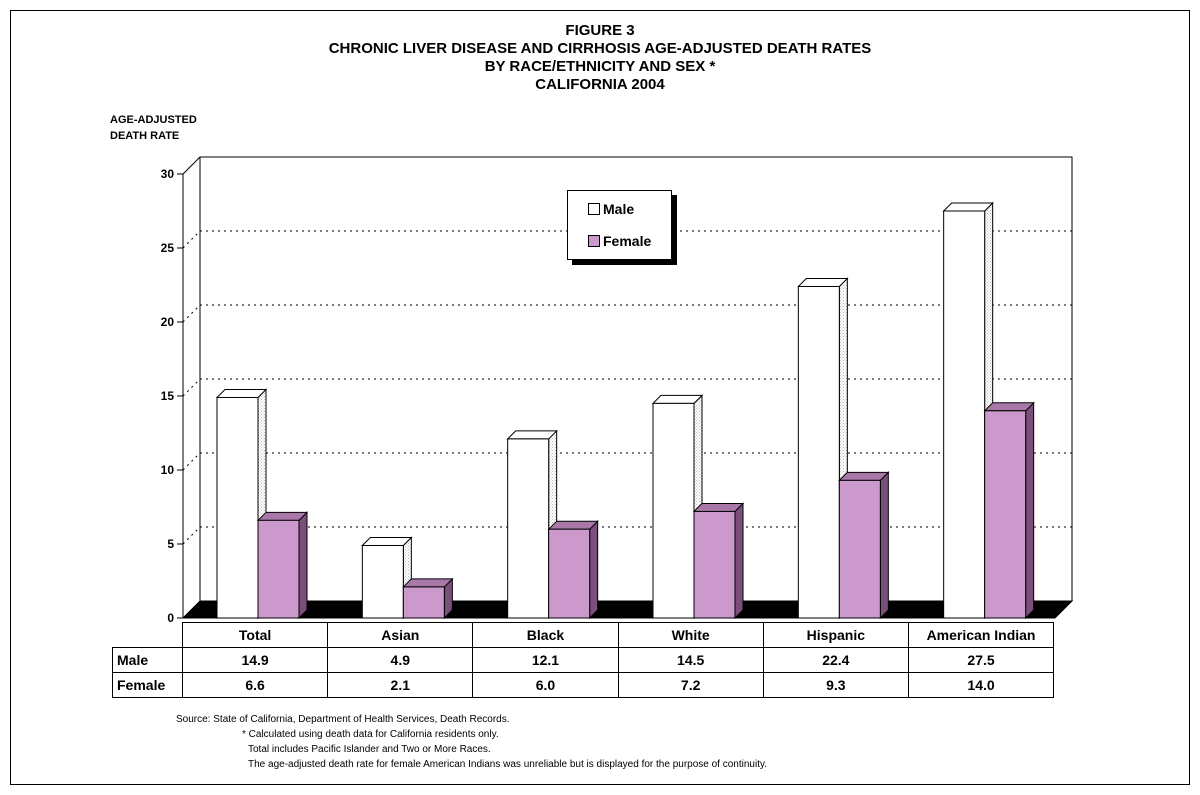  I want to click on table-header-cell: Hispanic, so click(835, 635).